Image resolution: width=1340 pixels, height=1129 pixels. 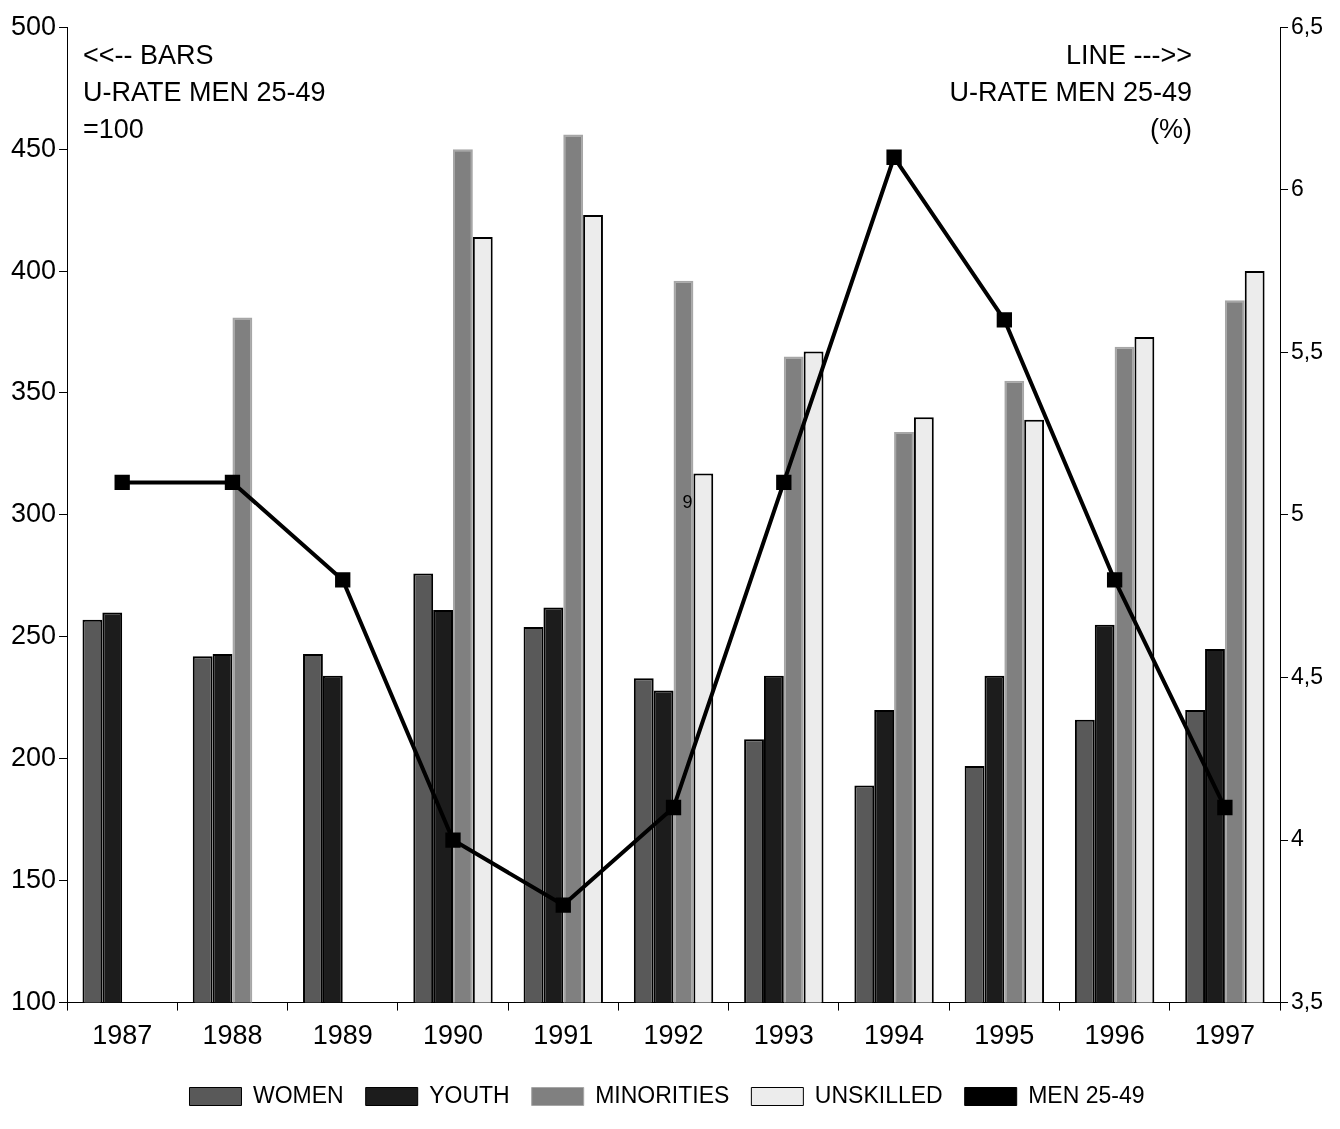 I want to click on y2-tick-label: 5, so click(x=1297, y=513).